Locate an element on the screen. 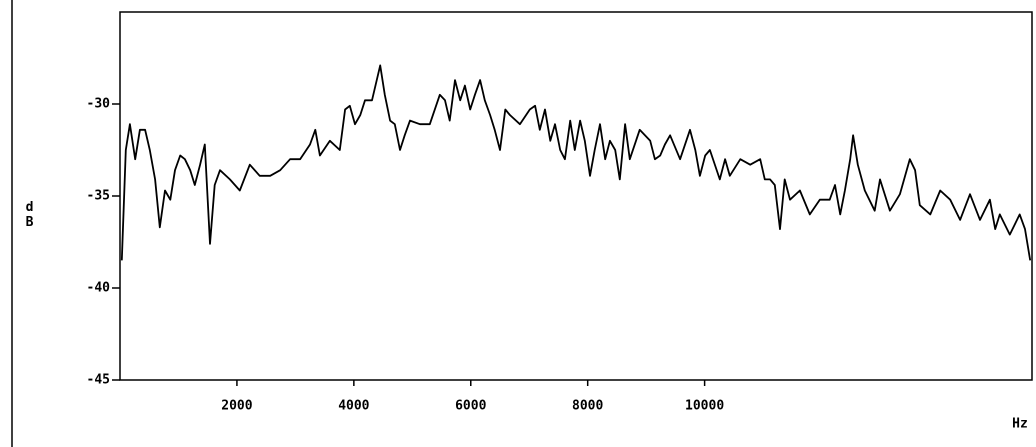 The height and width of the screenshot is (447, 1036). x-tick-label: 4000 is located at coordinates (353, 406).